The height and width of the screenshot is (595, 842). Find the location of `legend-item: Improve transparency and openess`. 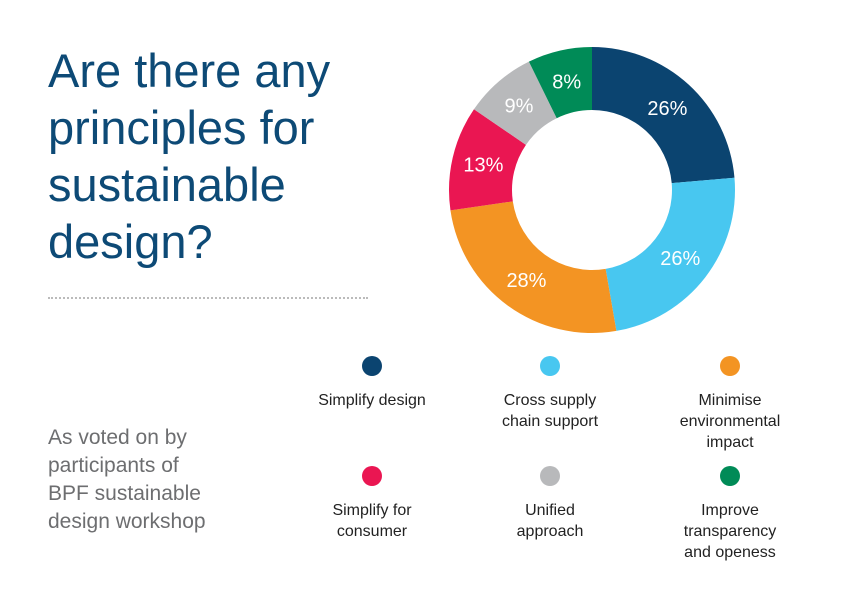

legend-item: Improve transparency and openess is located at coordinates (730, 514).